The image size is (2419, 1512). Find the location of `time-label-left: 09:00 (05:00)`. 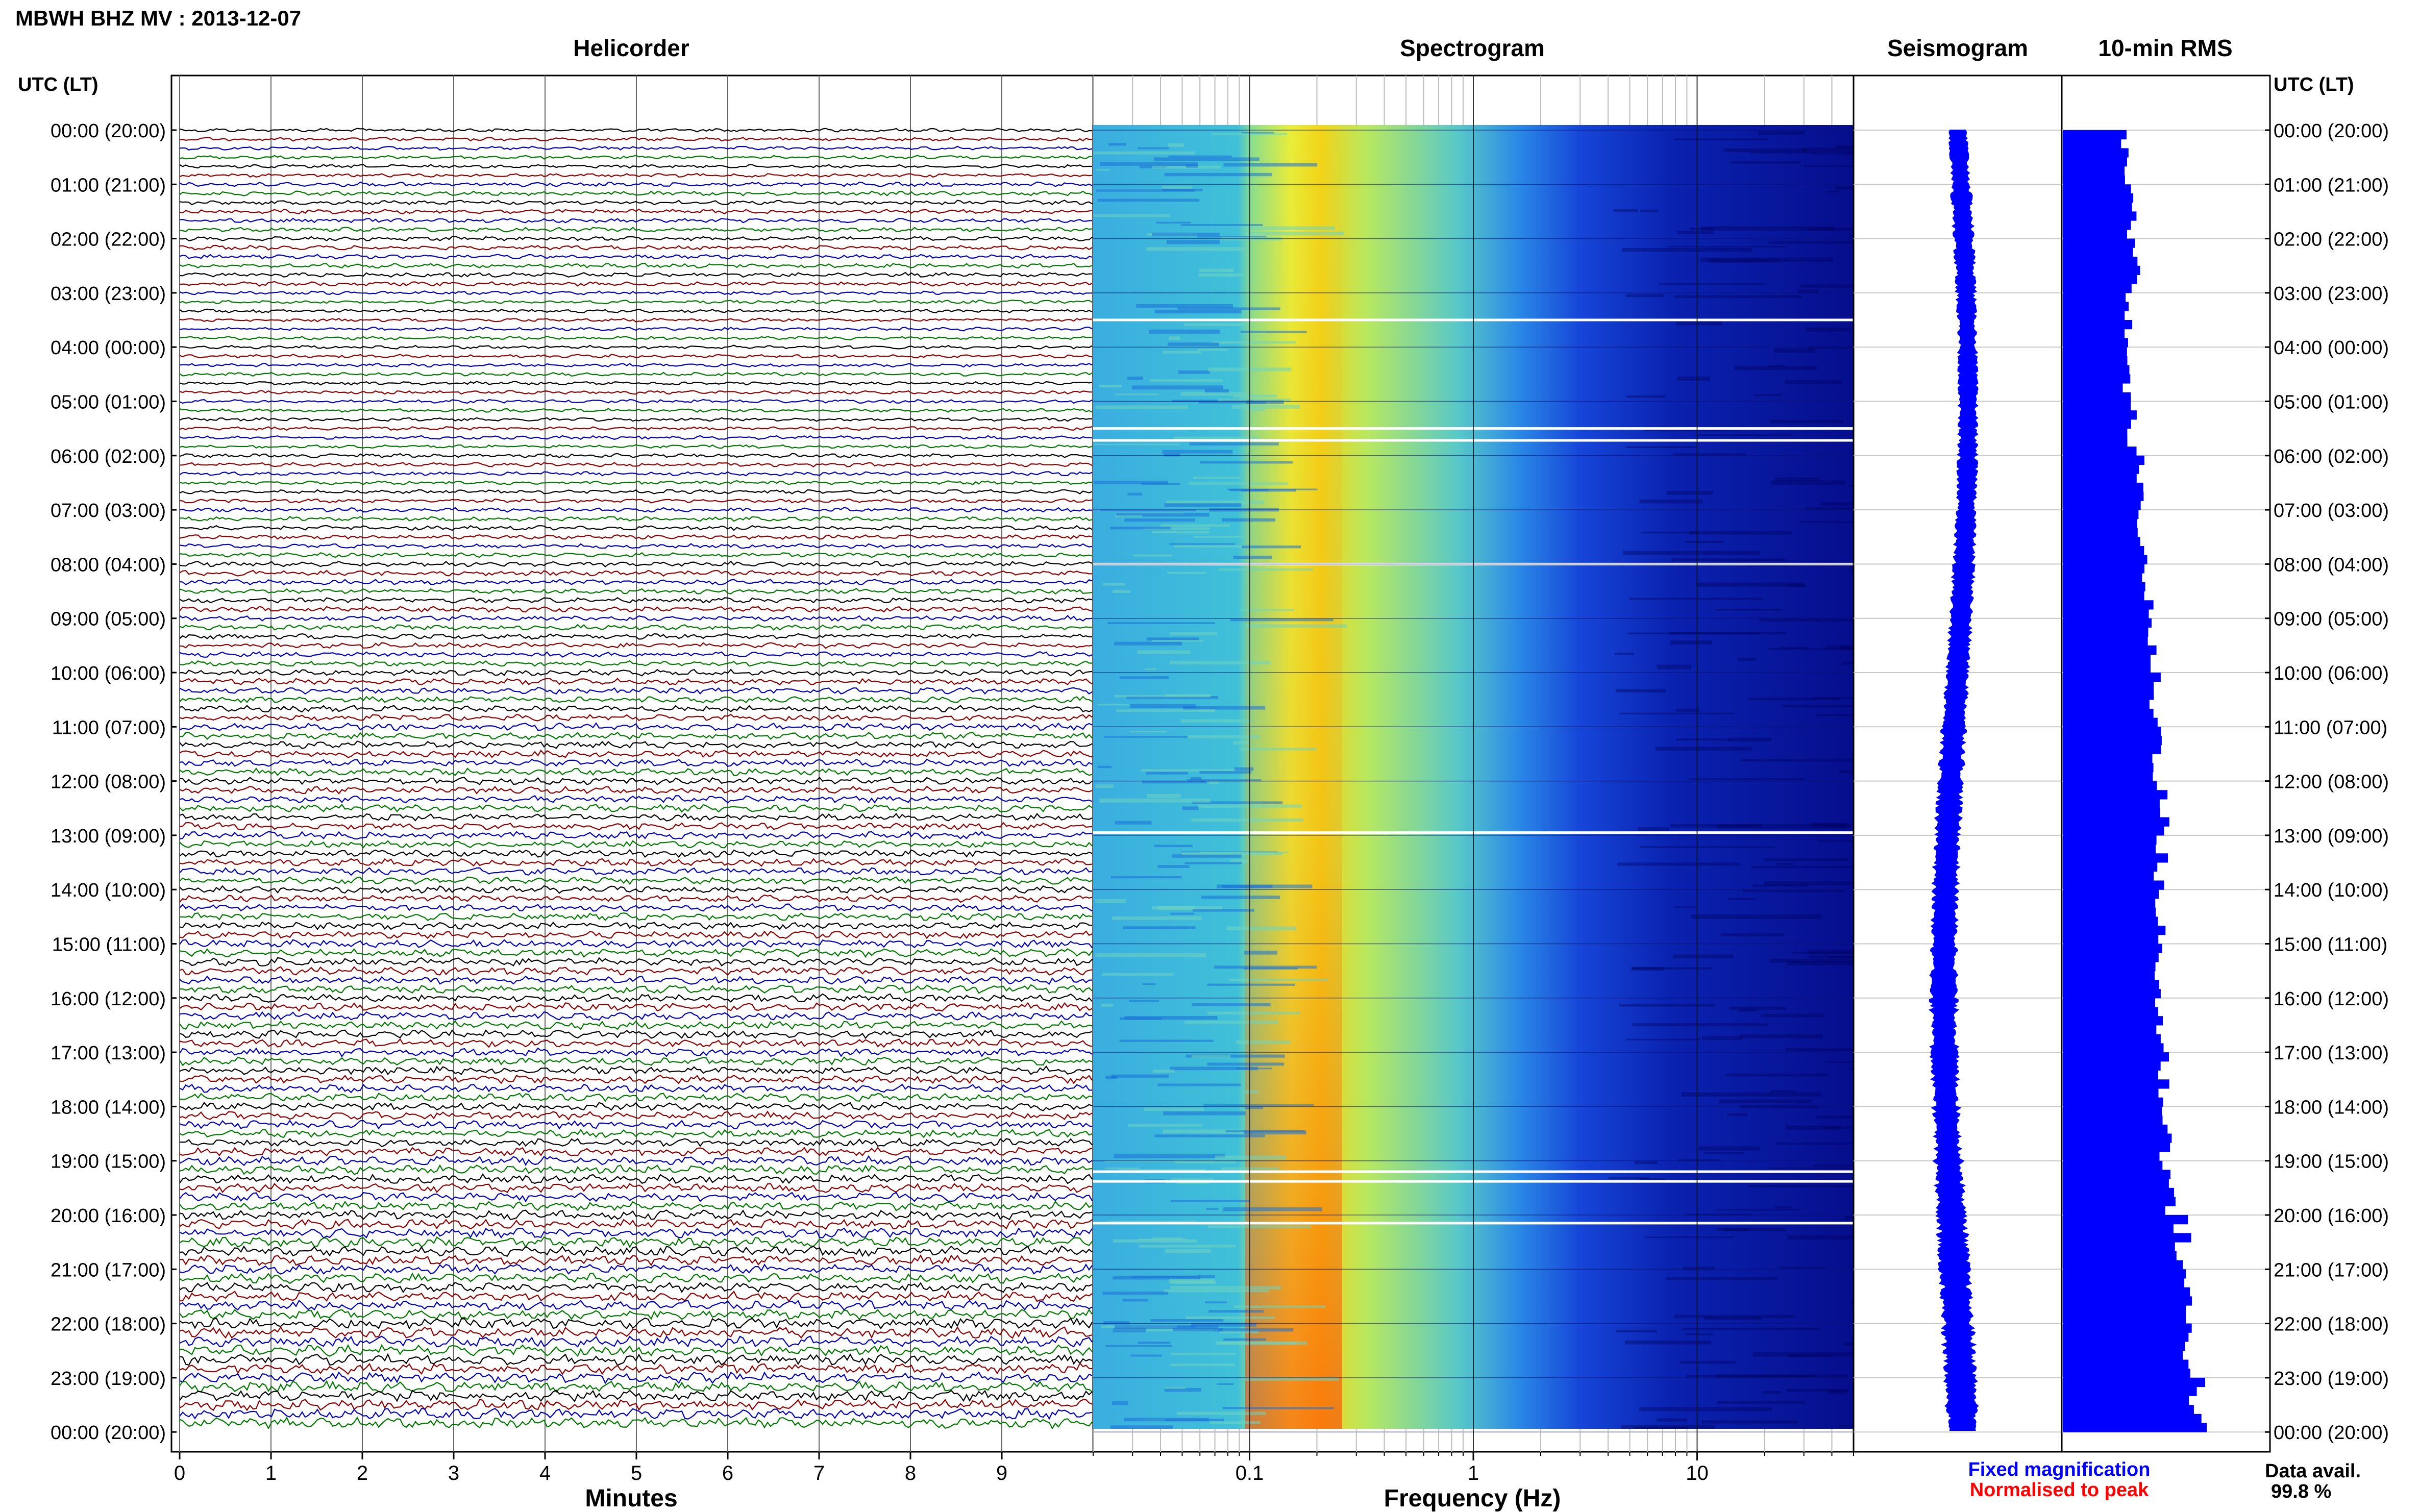

time-label-left: 09:00 (05:00) is located at coordinates (108, 619).